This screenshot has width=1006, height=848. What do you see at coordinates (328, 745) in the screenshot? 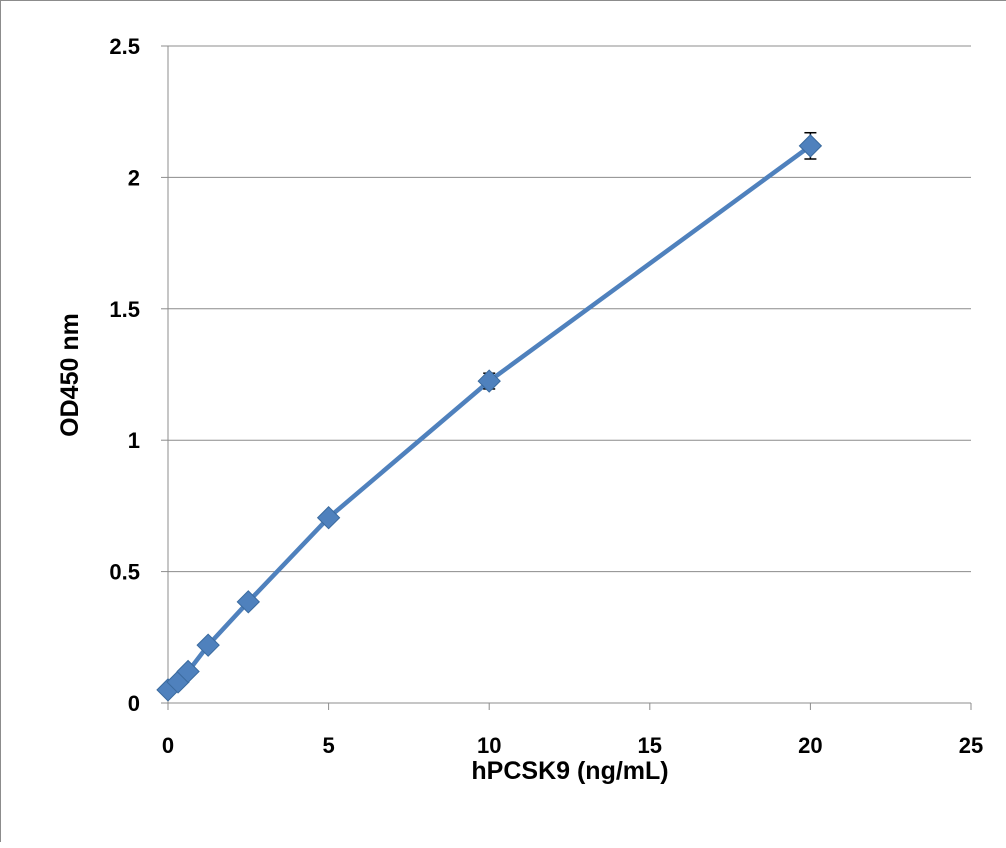
I see `x-tick-label: 5` at bounding box center [328, 745].